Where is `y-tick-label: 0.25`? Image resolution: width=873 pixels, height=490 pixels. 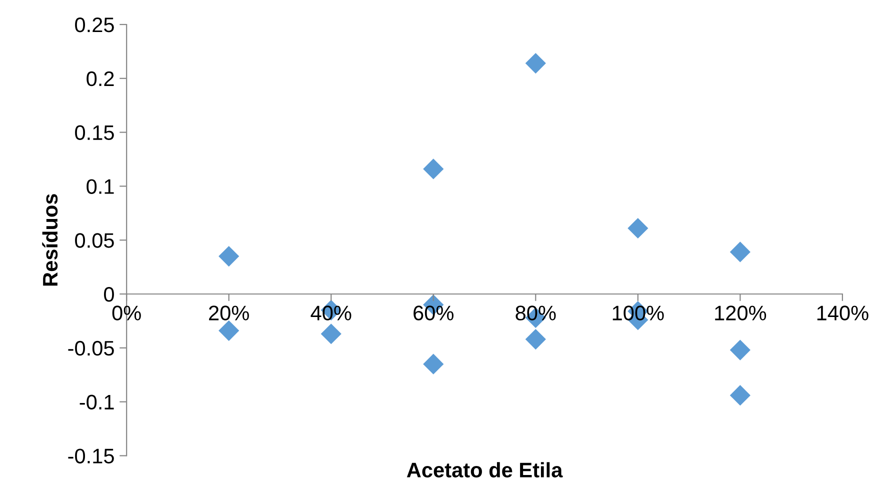 y-tick-label: 0.25 is located at coordinates (94, 25).